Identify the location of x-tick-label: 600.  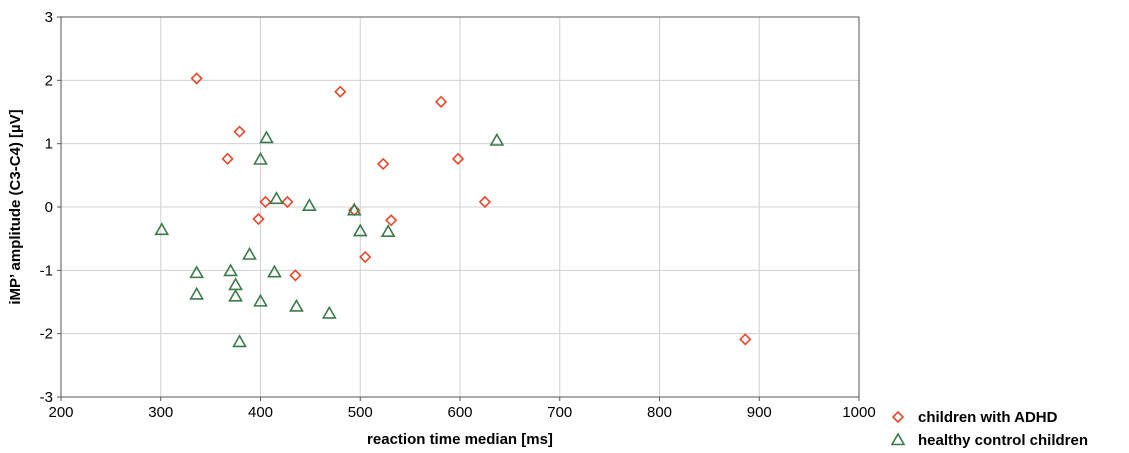
(459, 412).